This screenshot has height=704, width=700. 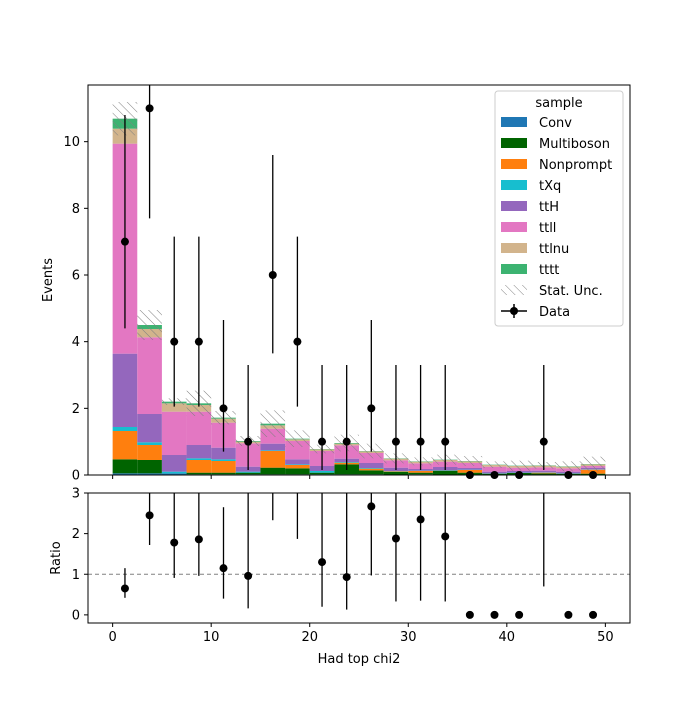 What do you see at coordinates (76, 494) in the screenshot?
I see `ratio-ytick-label-3: 3` at bounding box center [76, 494].